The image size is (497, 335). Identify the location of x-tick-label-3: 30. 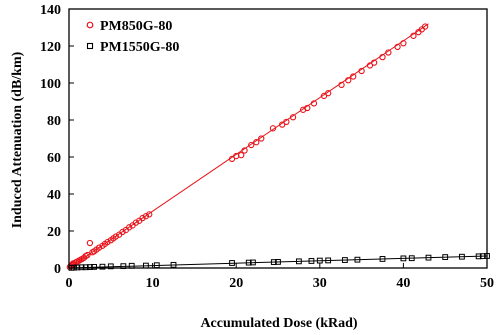
(320, 283).